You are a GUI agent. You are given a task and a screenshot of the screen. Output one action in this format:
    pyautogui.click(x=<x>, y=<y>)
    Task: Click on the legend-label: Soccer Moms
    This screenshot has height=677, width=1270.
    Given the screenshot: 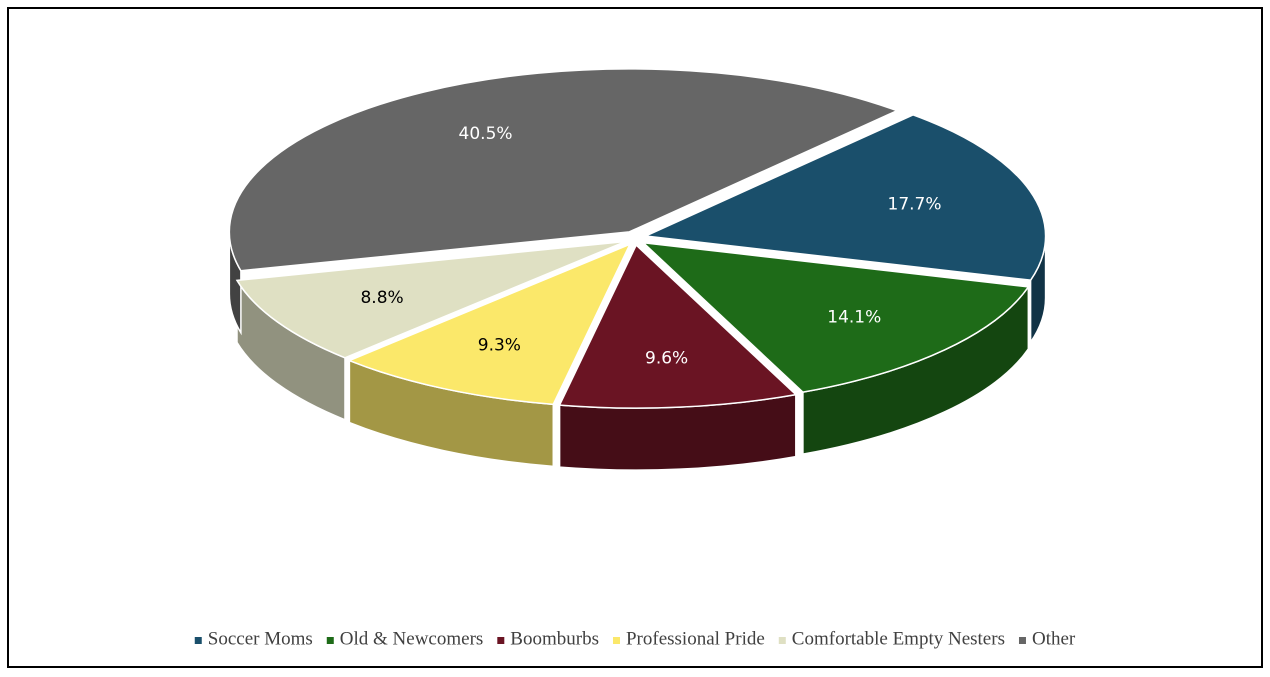 What is the action you would take?
    pyautogui.click(x=260, y=638)
    